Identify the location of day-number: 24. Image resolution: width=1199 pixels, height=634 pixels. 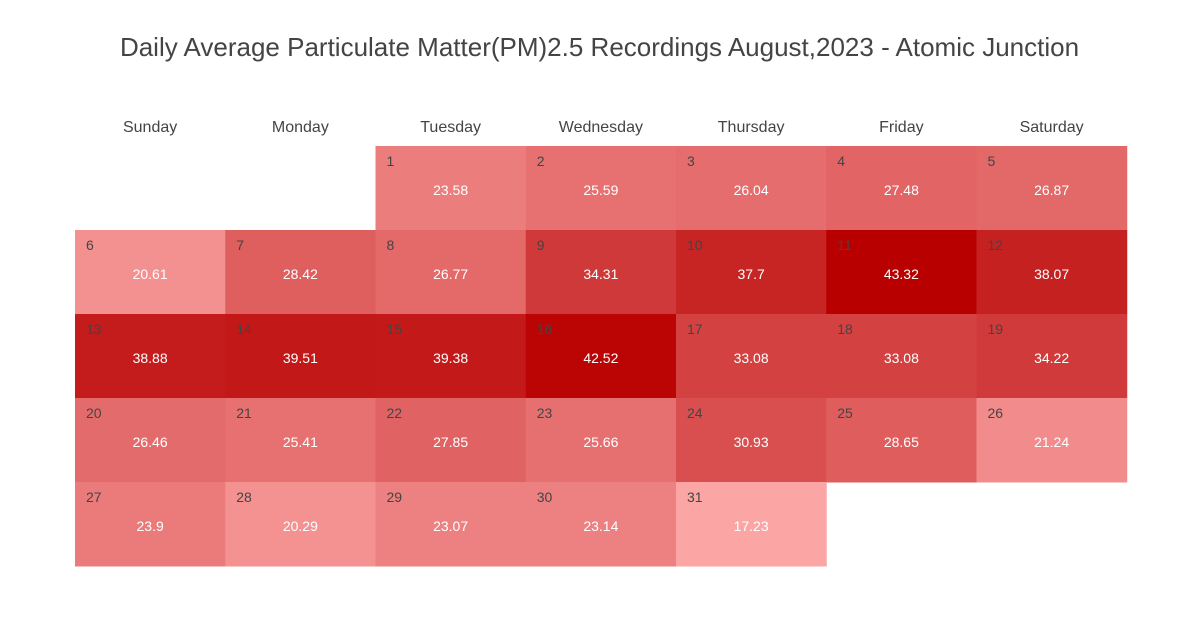
(695, 413).